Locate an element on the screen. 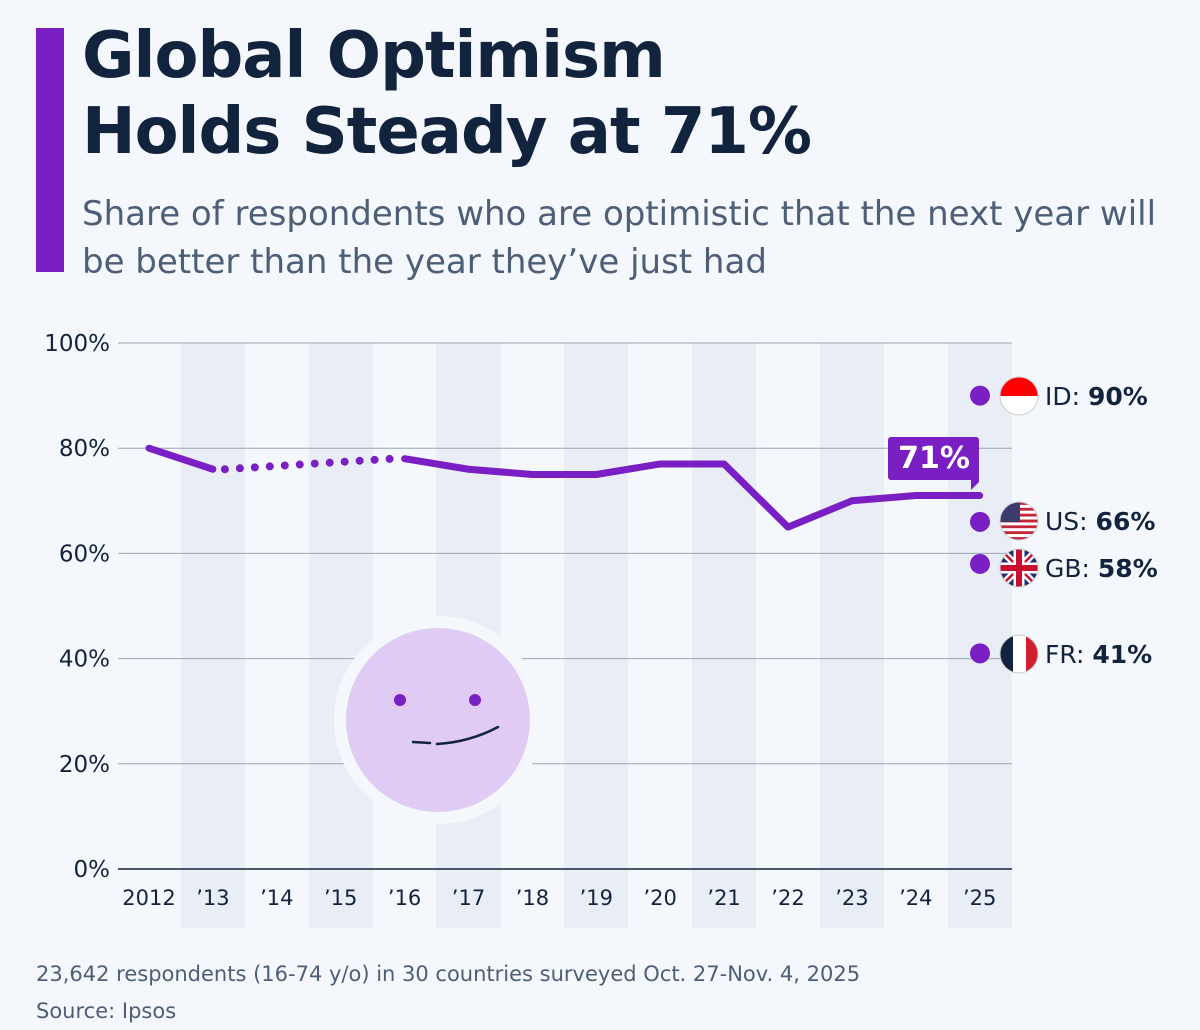  id-flag-icon is located at coordinates (1019, 396).